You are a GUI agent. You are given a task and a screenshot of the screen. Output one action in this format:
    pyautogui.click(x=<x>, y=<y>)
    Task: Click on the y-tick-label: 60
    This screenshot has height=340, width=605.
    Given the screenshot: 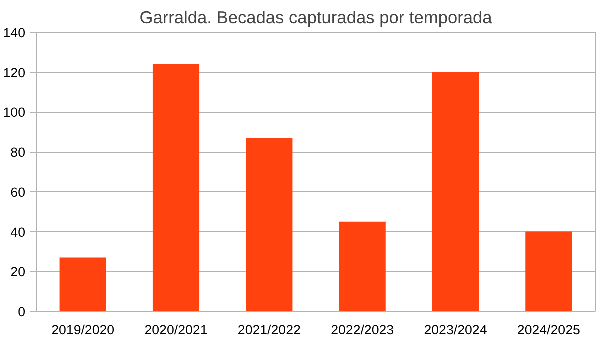 What is the action you would take?
    pyautogui.click(x=18, y=192)
    